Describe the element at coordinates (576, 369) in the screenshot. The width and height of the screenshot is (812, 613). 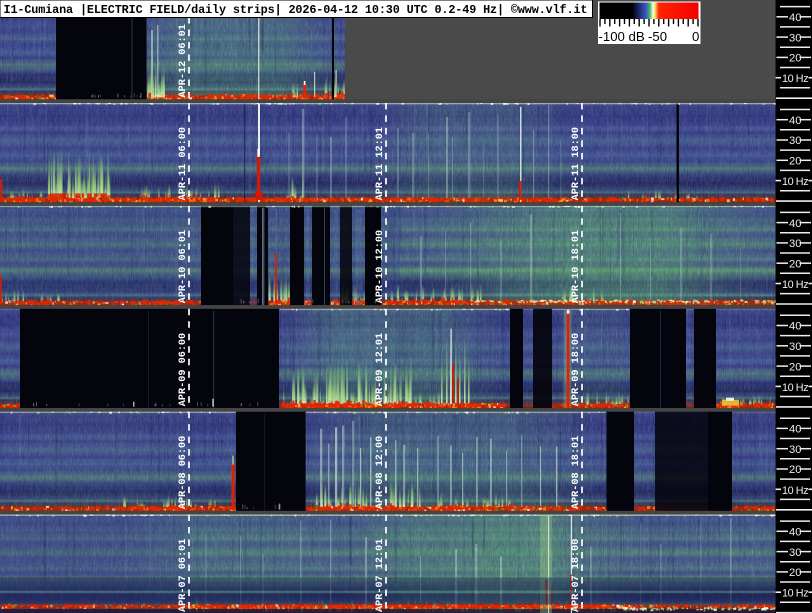
I see `svg-text: APR-09 18:00` at that location.